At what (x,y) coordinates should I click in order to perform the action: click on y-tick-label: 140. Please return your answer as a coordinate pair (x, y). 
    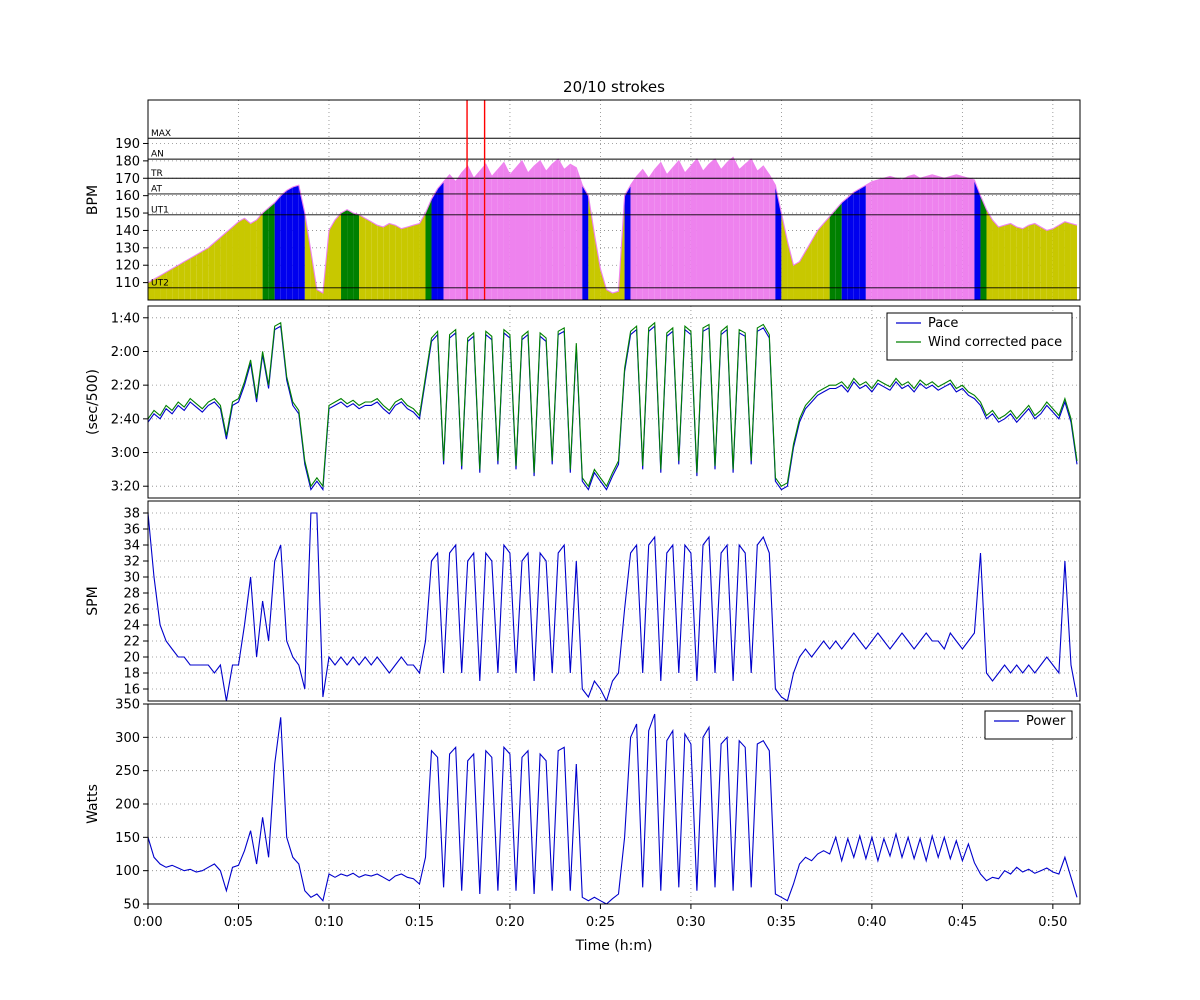
    Looking at the image, I should click on (127, 231).